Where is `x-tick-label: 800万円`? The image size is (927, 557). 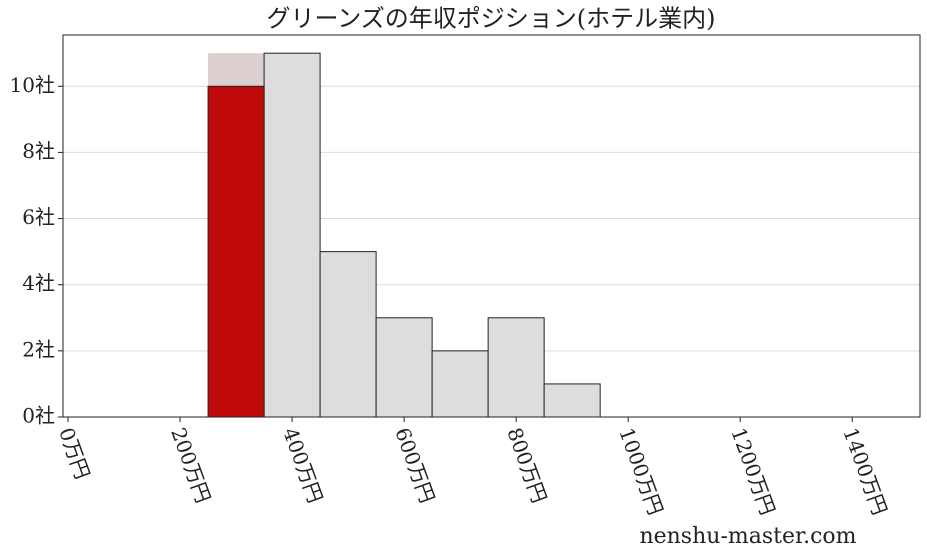
x-tick-label: 800万円 is located at coordinates (526, 465).